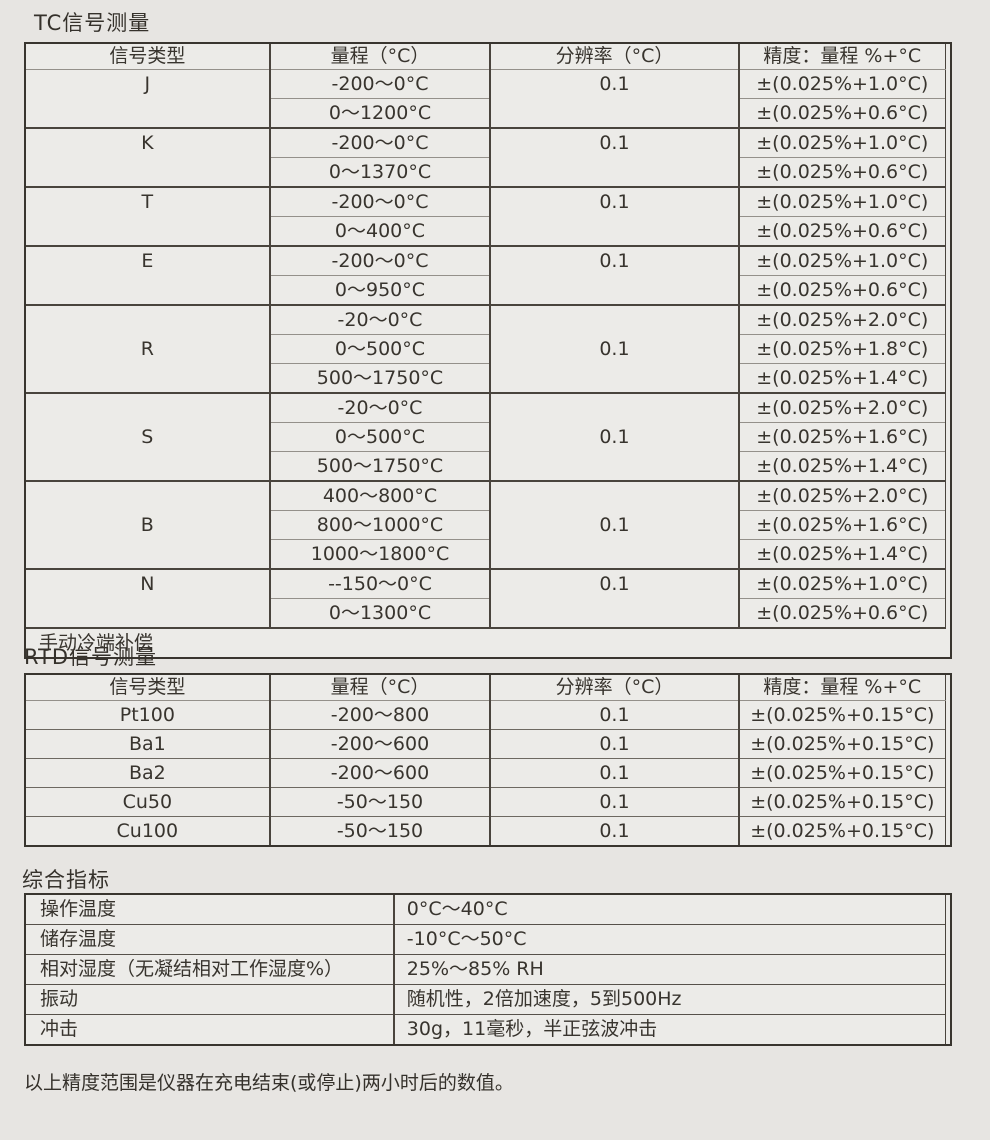 The height and width of the screenshot is (1140, 990). What do you see at coordinates (148, 348) in the screenshot?
I see `signal-type-cell: R` at bounding box center [148, 348].